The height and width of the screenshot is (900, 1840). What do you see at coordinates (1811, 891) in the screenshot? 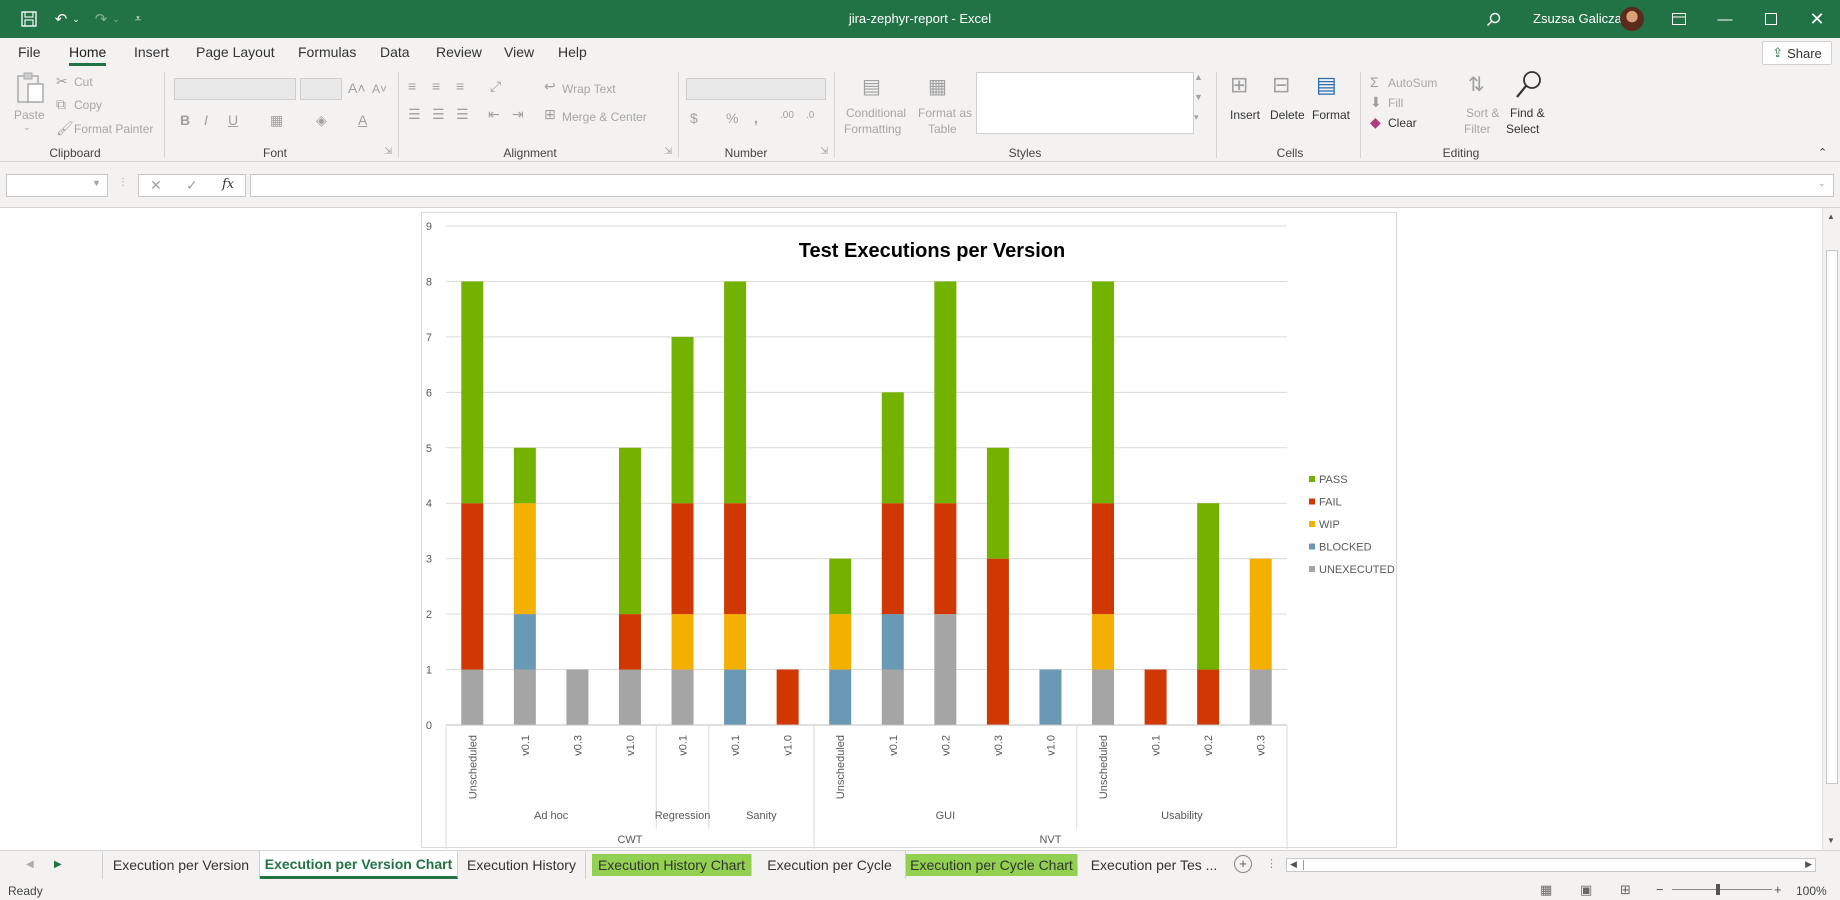
I see `zoom-level: 100%` at bounding box center [1811, 891].